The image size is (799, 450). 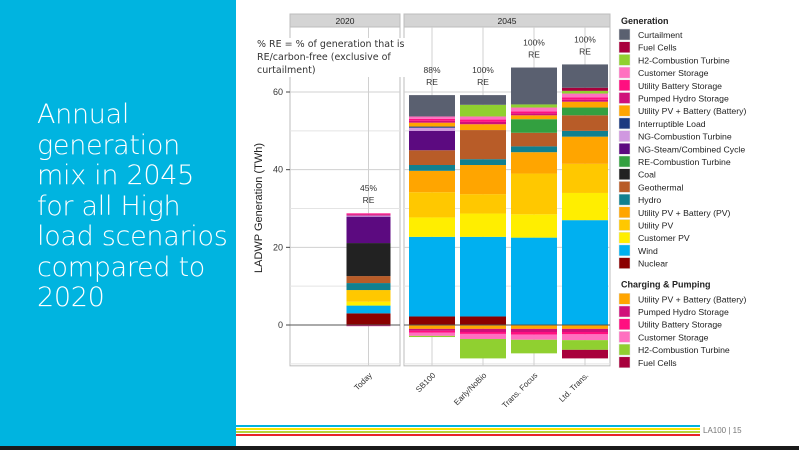 What do you see at coordinates (672, 124) in the screenshot?
I see `legend-label: Interruptible Load` at bounding box center [672, 124].